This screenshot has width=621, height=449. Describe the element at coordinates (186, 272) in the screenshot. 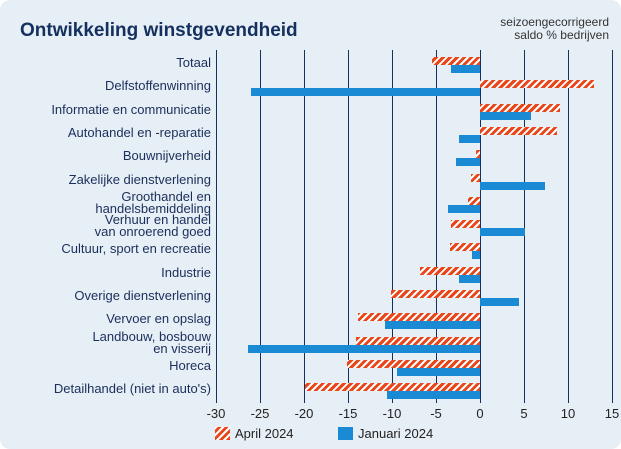

I see `category-label: Industrie` at that location.